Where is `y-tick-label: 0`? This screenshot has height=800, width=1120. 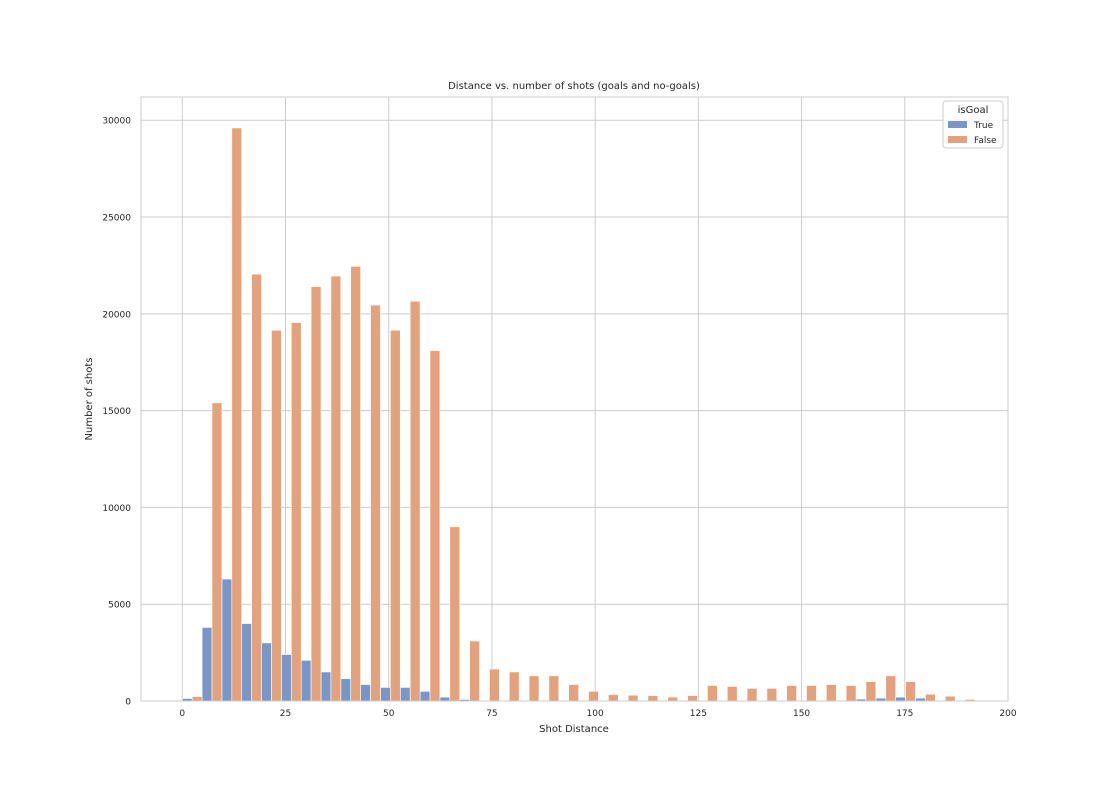 y-tick-label: 0 is located at coordinates (128, 703).